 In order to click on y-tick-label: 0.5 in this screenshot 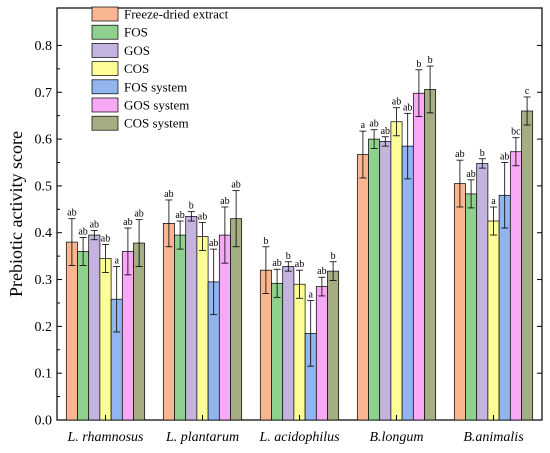, I will do `click(44, 186)`.